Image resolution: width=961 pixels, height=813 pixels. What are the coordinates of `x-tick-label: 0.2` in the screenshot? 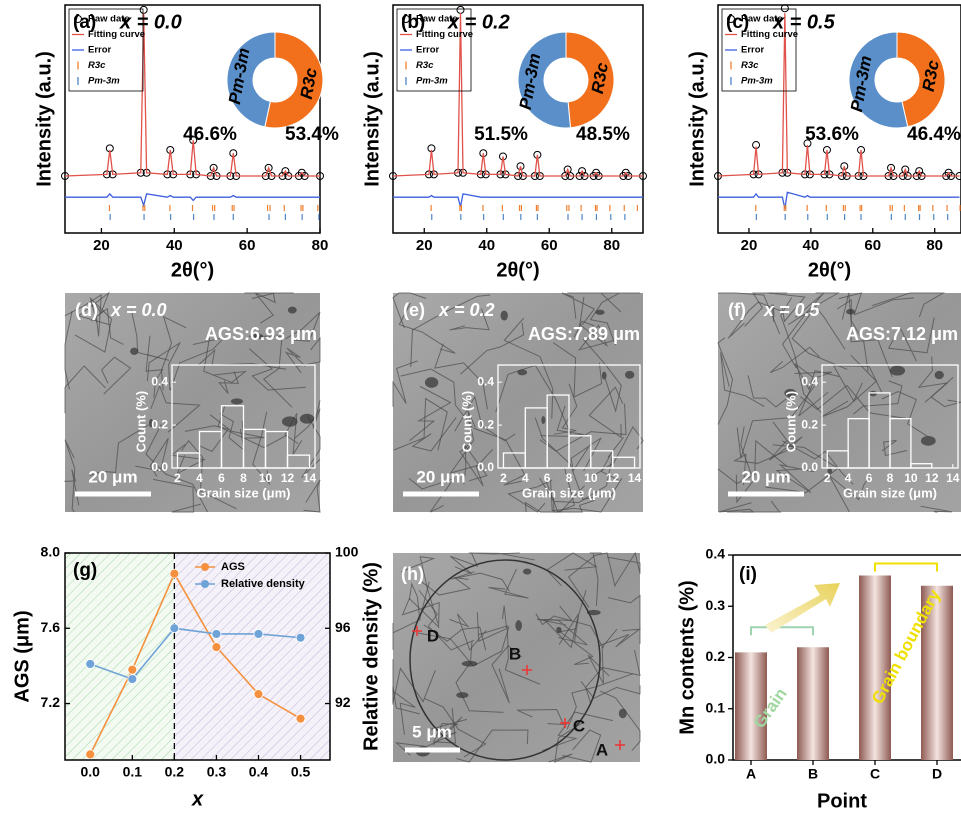 It's located at (175, 772).